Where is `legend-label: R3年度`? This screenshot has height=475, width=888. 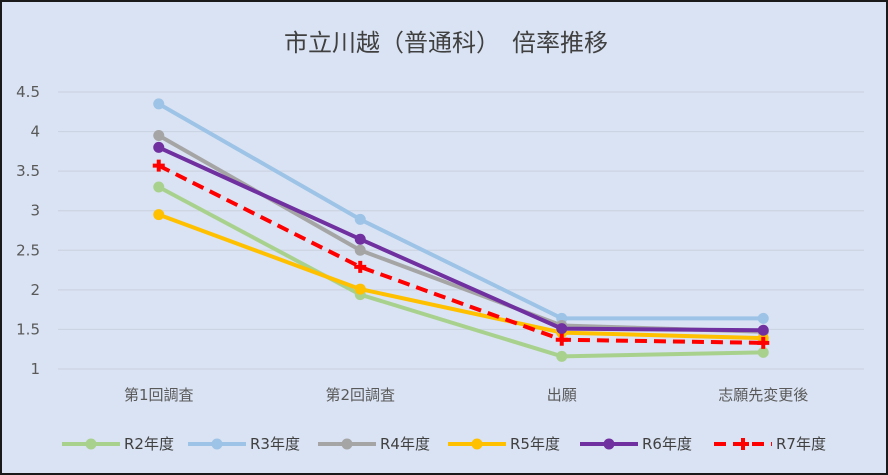
legend-label: R3年度 is located at coordinates (275, 444).